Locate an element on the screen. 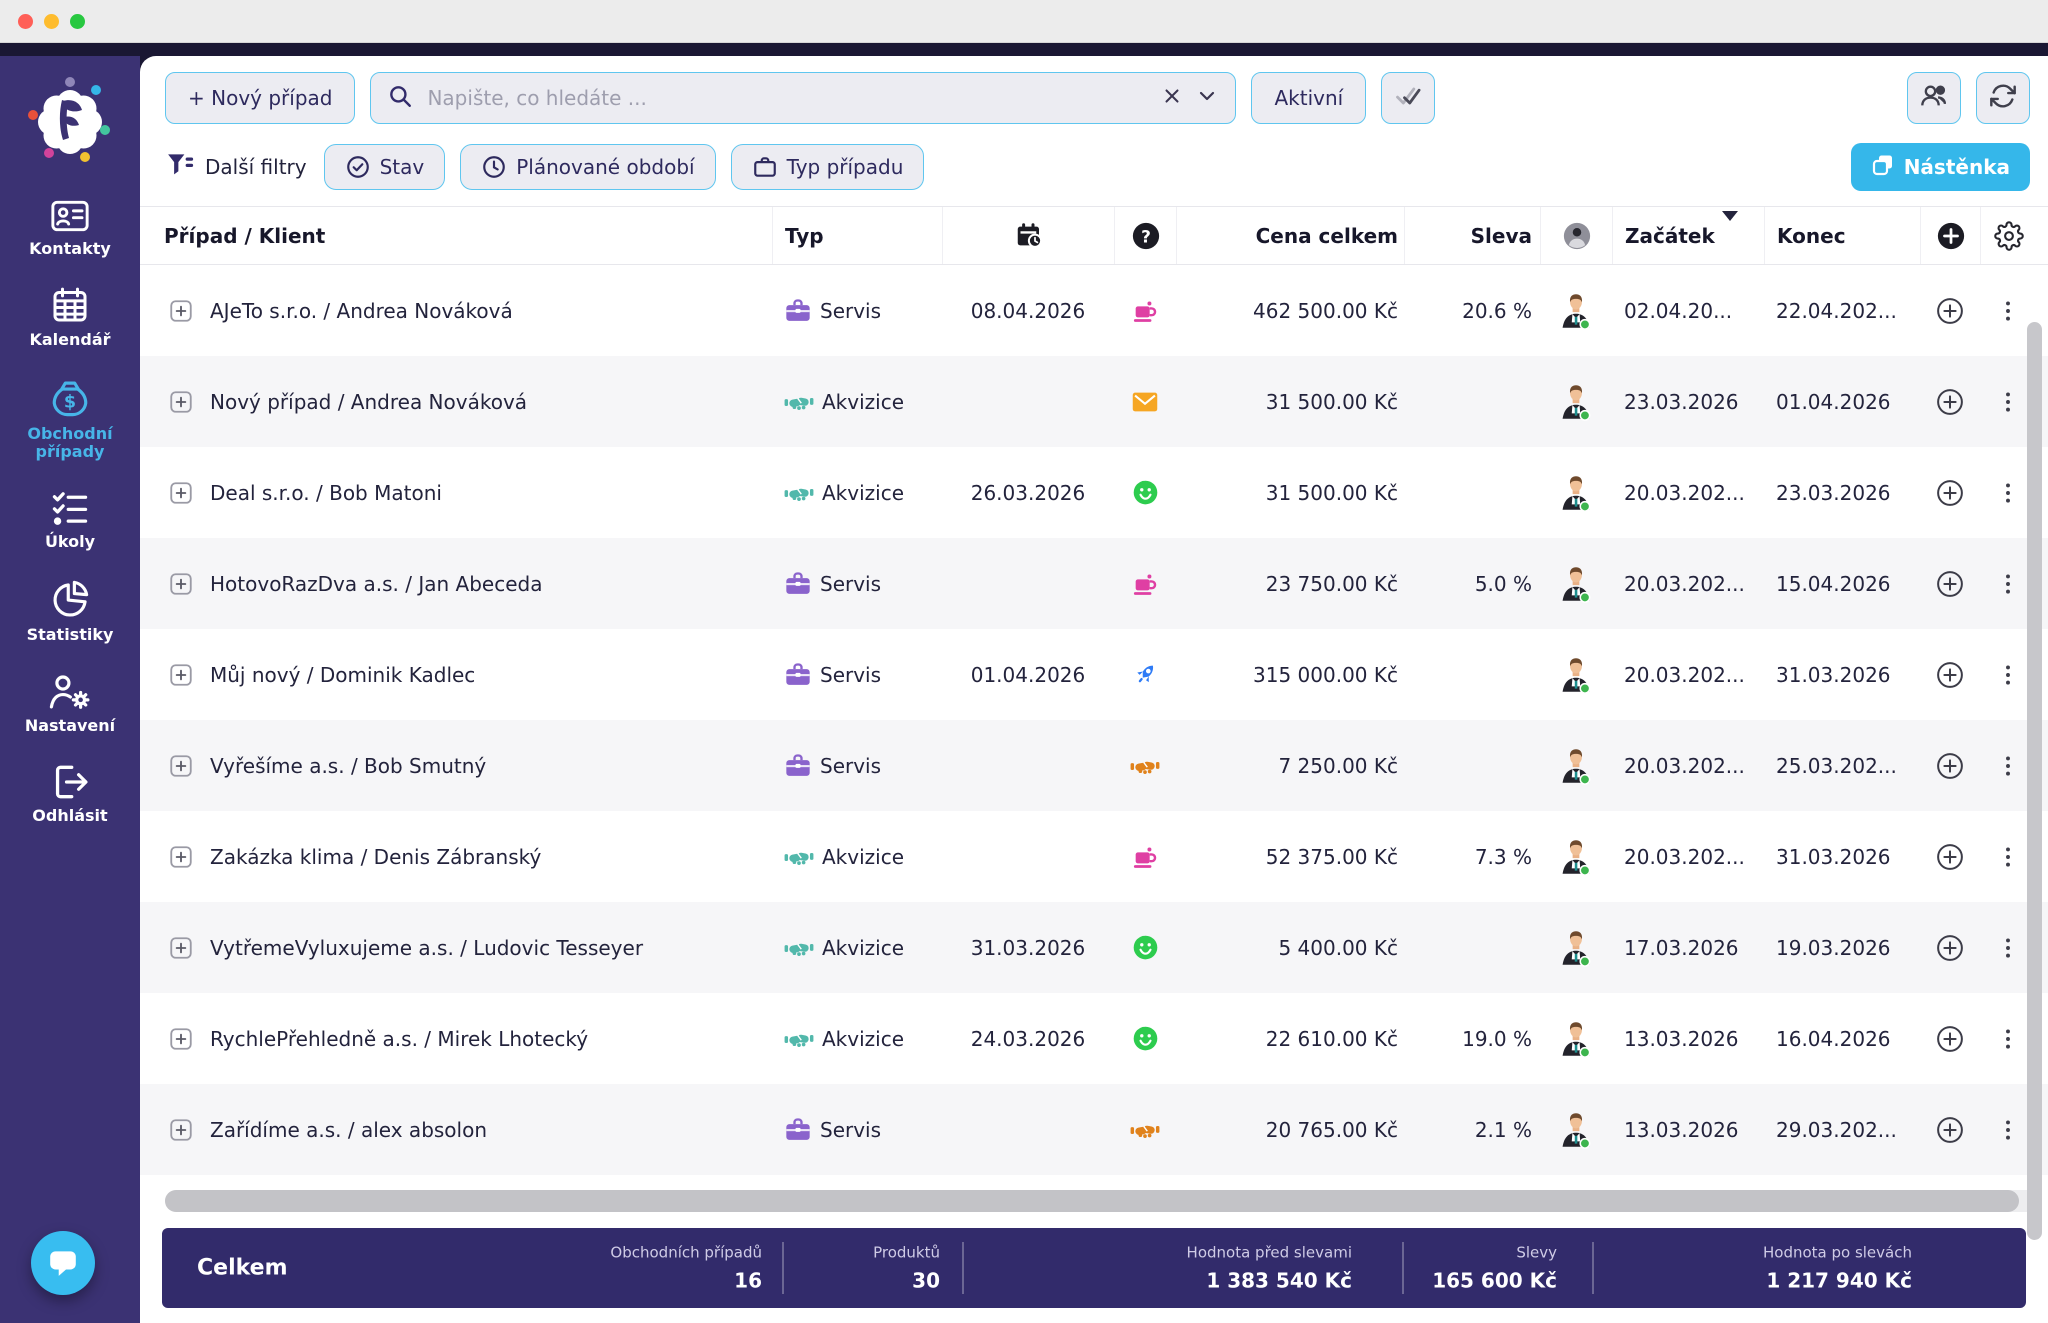 The height and width of the screenshot is (1323, 2048). minimize-window-button is located at coordinates (51, 21).